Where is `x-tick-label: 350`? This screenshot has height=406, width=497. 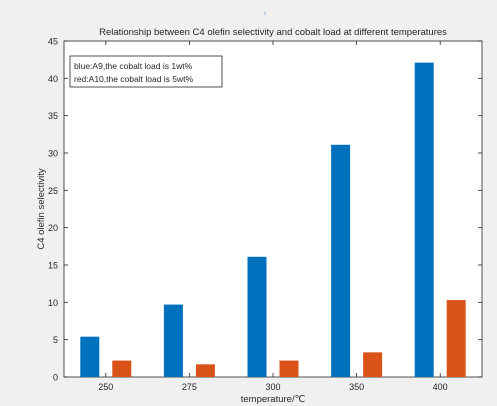 x-tick-label: 350 is located at coordinates (356, 387).